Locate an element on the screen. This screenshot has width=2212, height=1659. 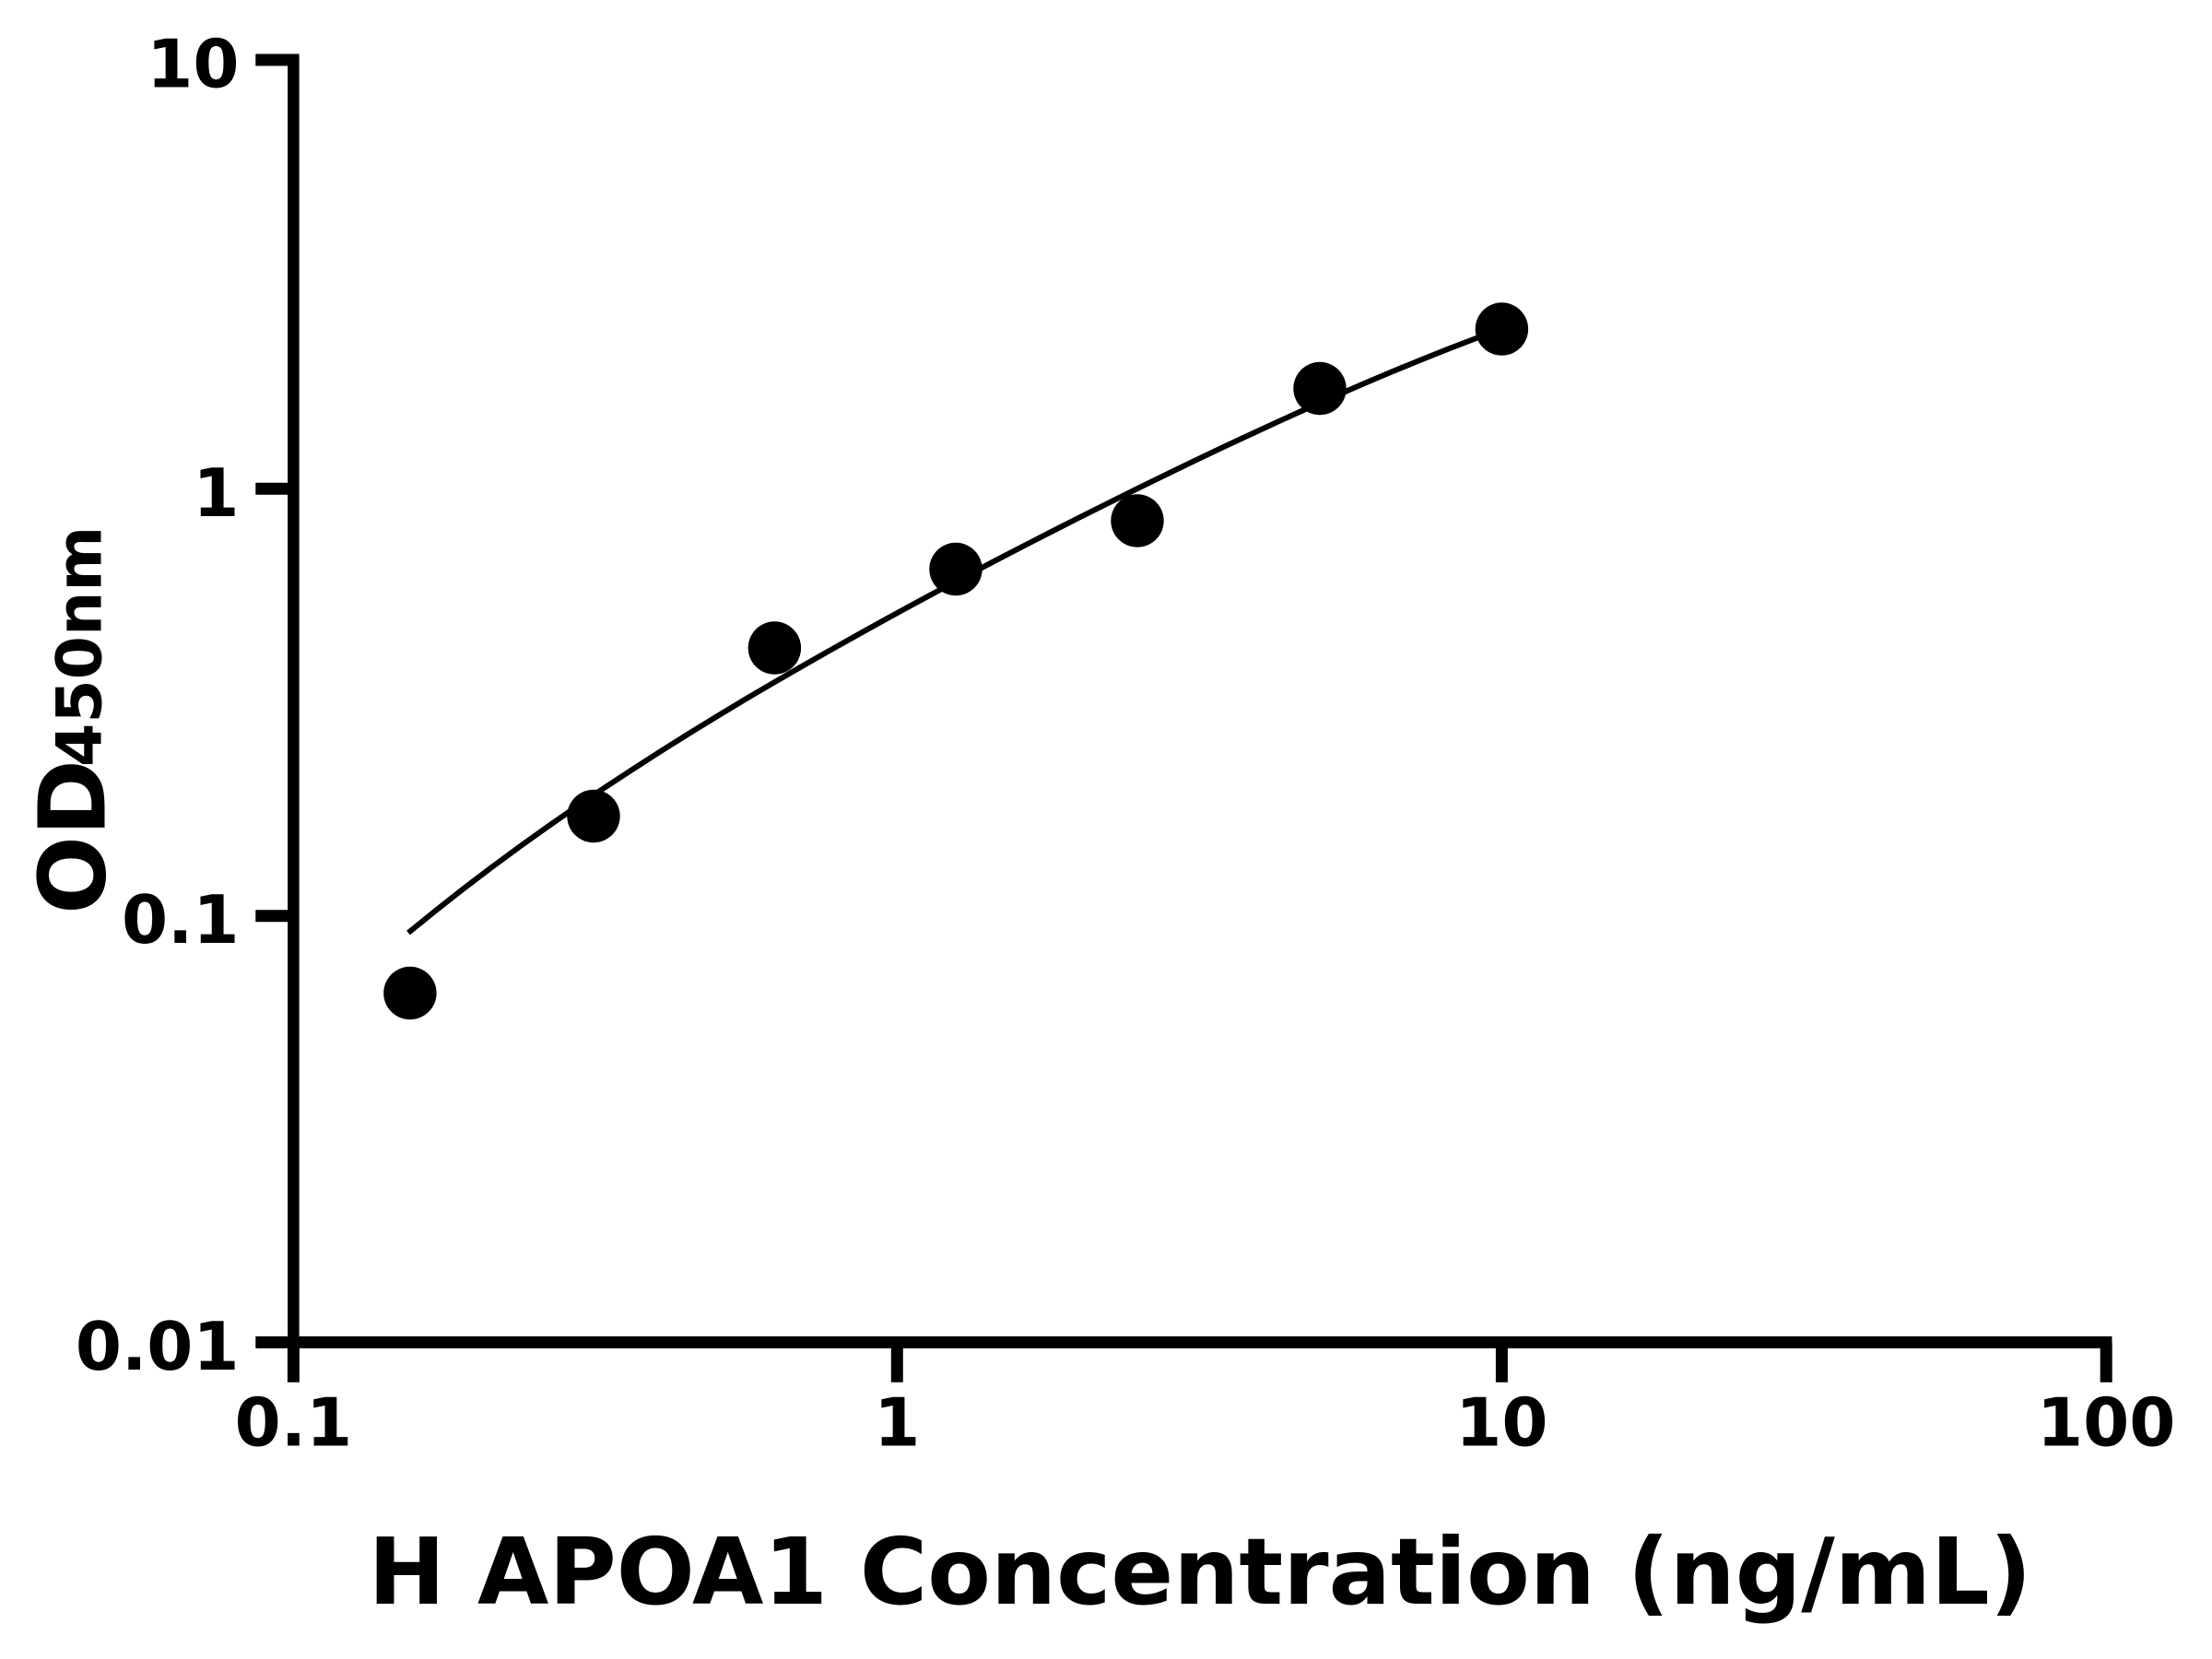
svg-text: 100 is located at coordinates (2106, 1423).